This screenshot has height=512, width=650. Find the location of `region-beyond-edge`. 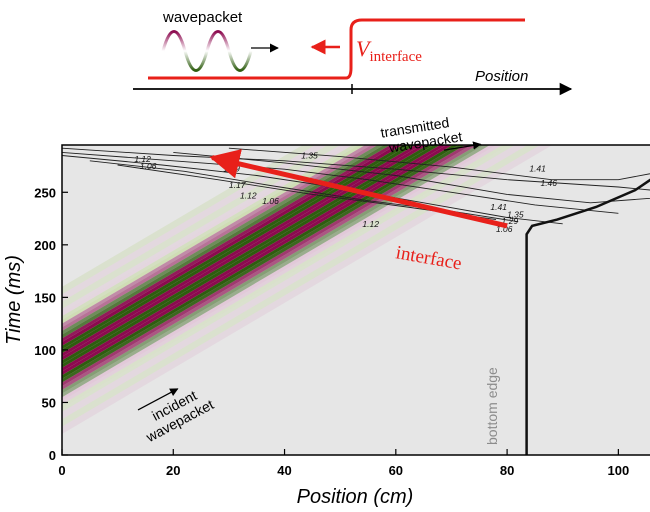

region-beyond-edge is located at coordinates (589, 313).